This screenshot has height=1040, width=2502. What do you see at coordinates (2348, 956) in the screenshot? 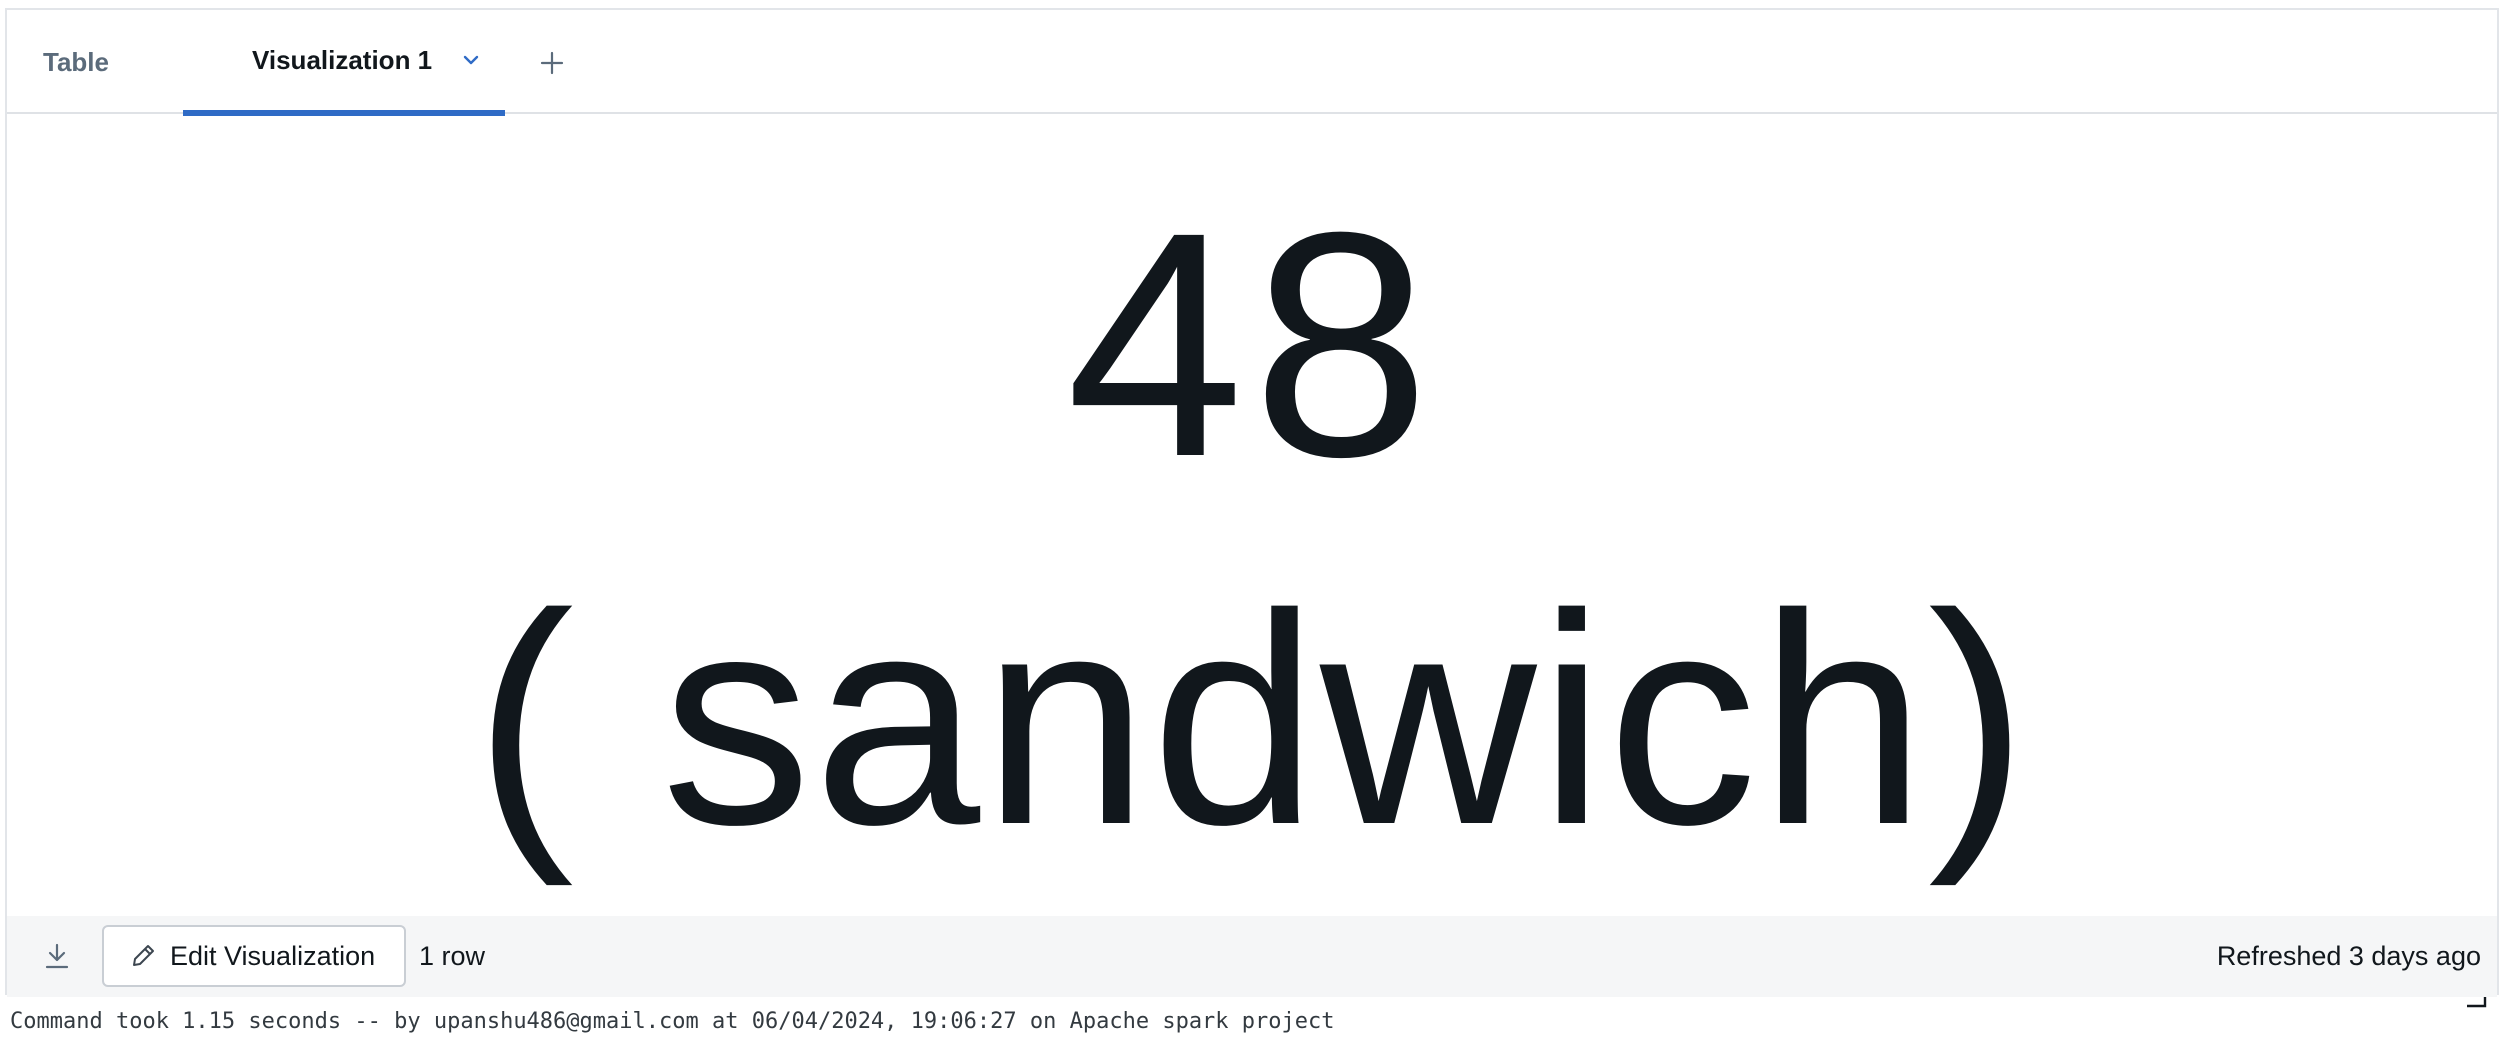
I see `refreshed-status: Refreshed 3 days ago` at bounding box center [2348, 956].